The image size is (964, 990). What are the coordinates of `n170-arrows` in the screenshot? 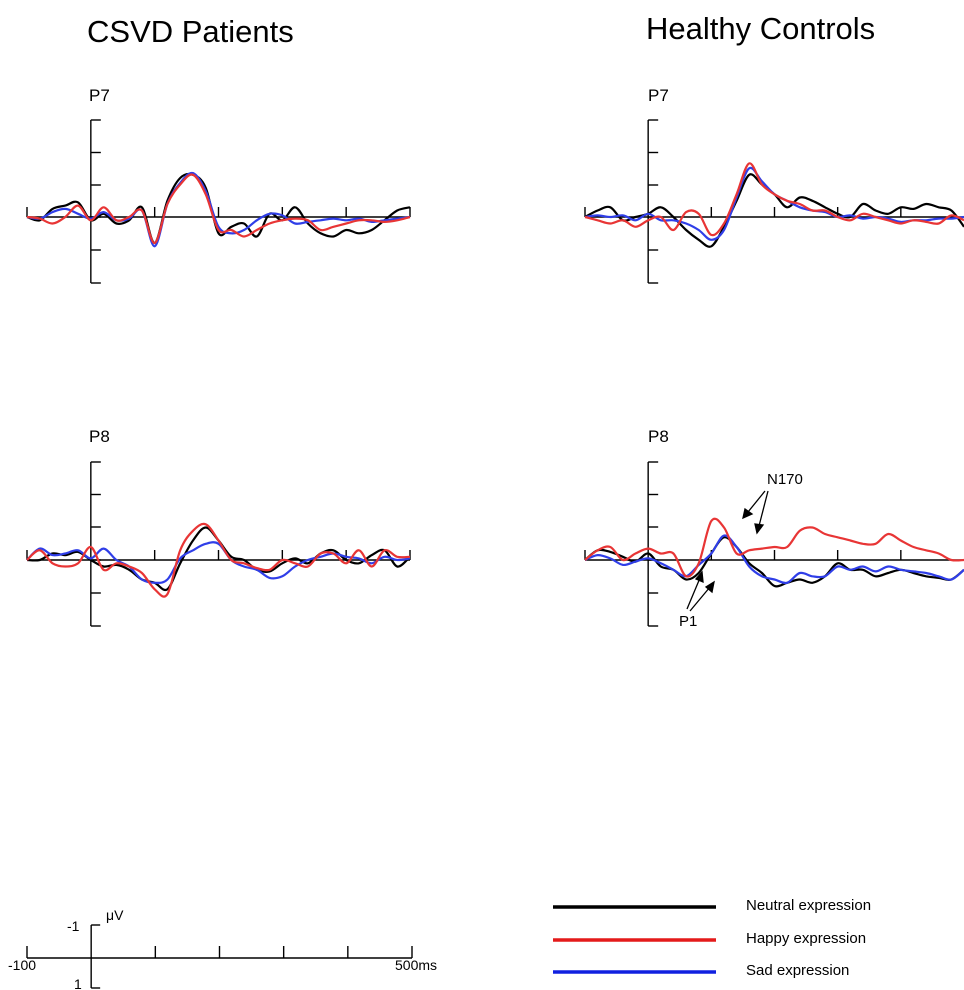 It's located at (755, 512).